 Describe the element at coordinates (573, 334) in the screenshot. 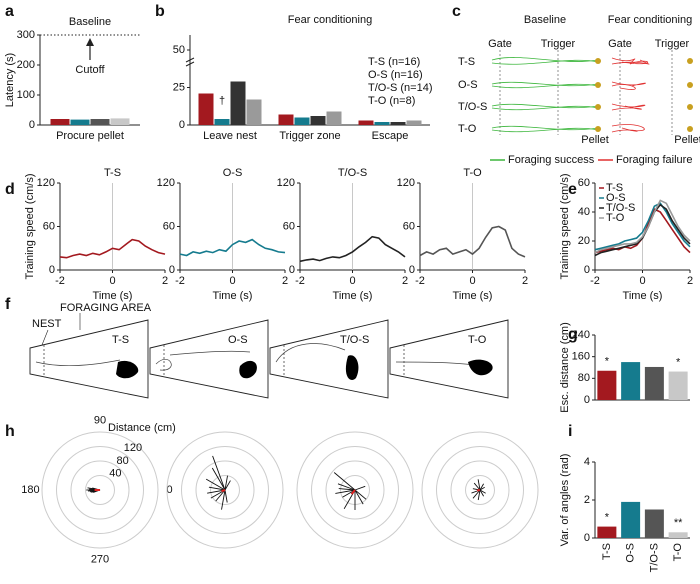

I see `panel-letter: g` at that location.